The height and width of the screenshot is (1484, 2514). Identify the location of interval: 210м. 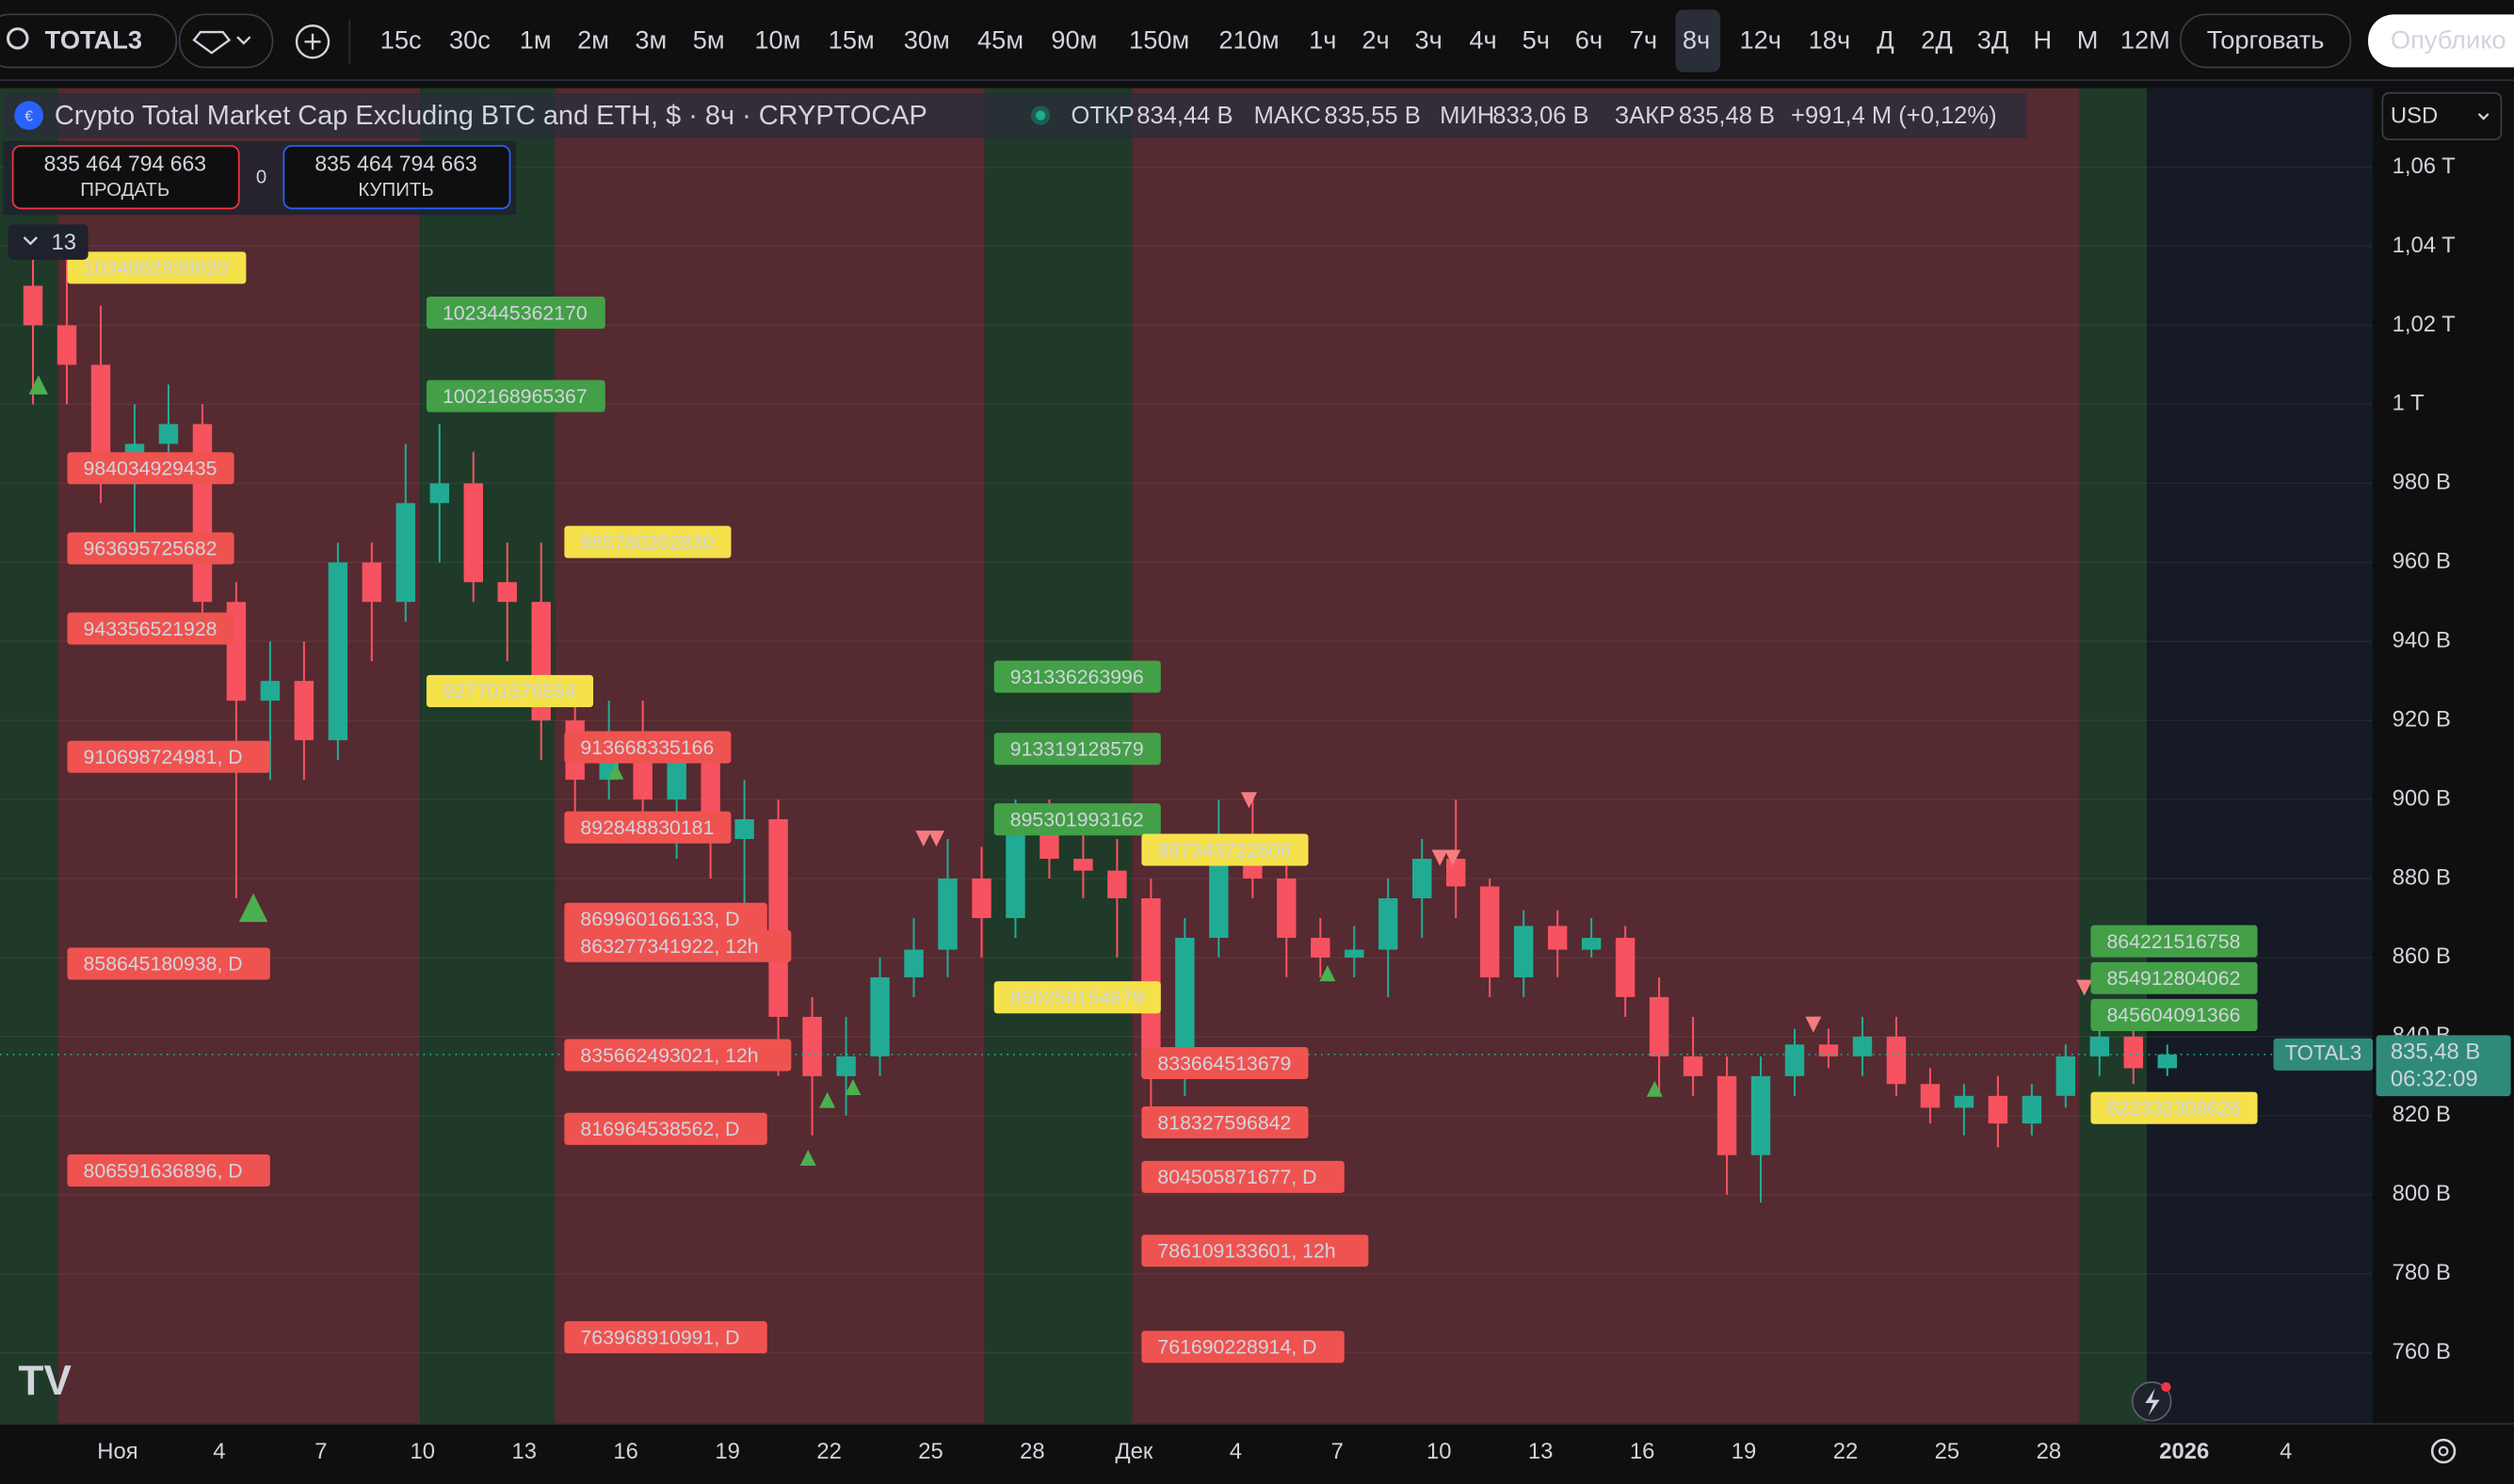
(1248, 39).